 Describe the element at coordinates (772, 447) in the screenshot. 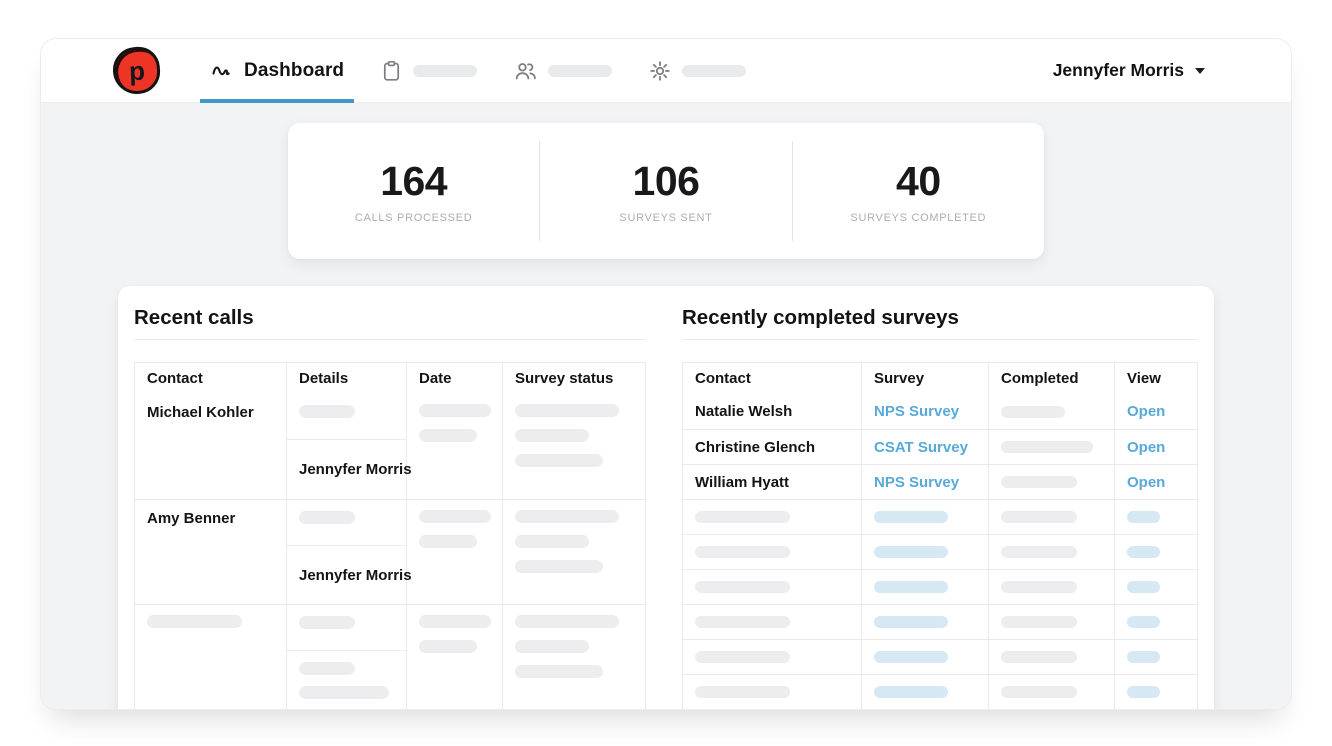

I see `contact-cell: Christine Glench` at that location.